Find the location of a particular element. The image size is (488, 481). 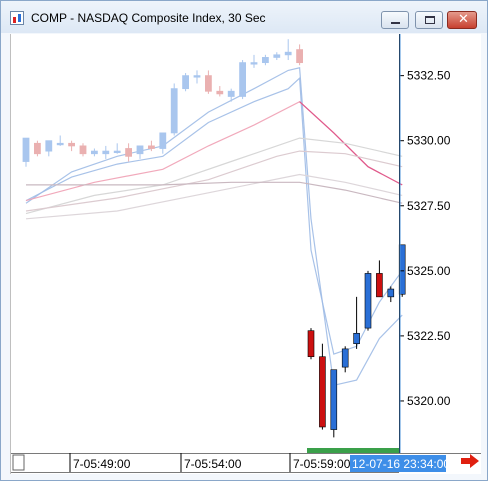

title-bar: COMP - NASDAQ Composite Index, 30 Sec ✕ is located at coordinates (244, 17).